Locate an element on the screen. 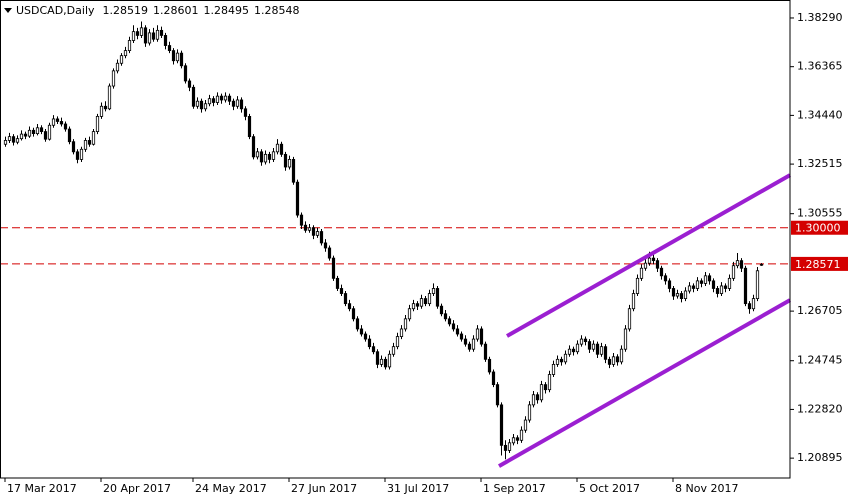 The height and width of the screenshot is (500, 850). x-tick-label: 24 May 2017 is located at coordinates (231, 488).